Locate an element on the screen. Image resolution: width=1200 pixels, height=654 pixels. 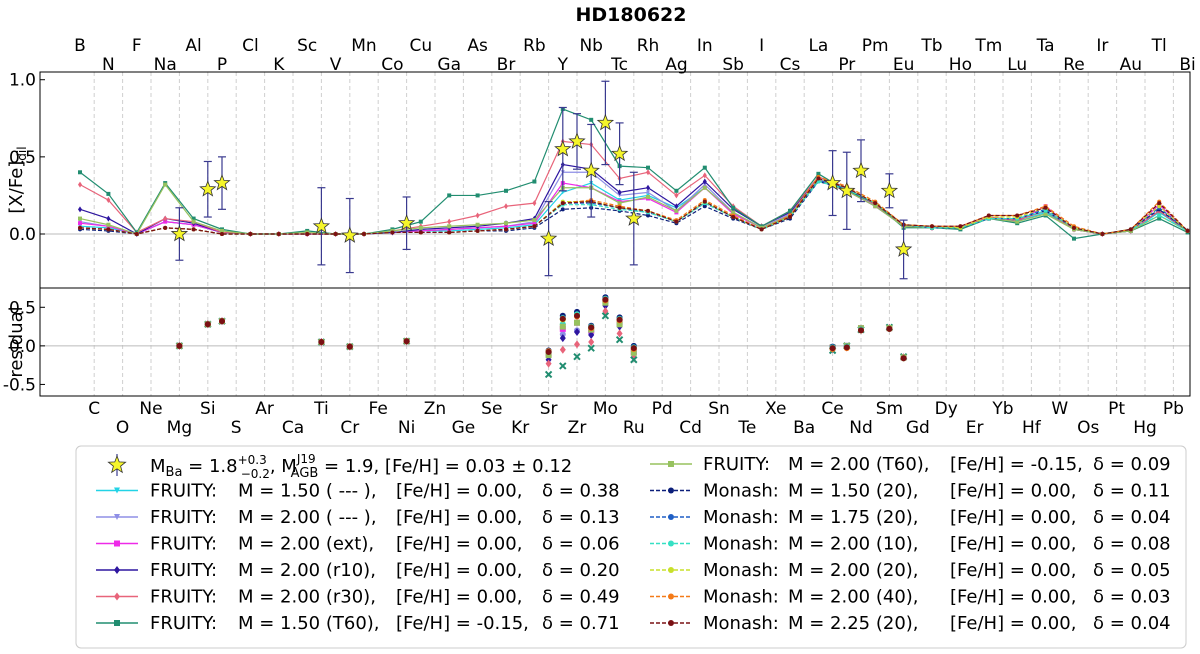
legend-text-part: , M is located at coordinates (283, 466).